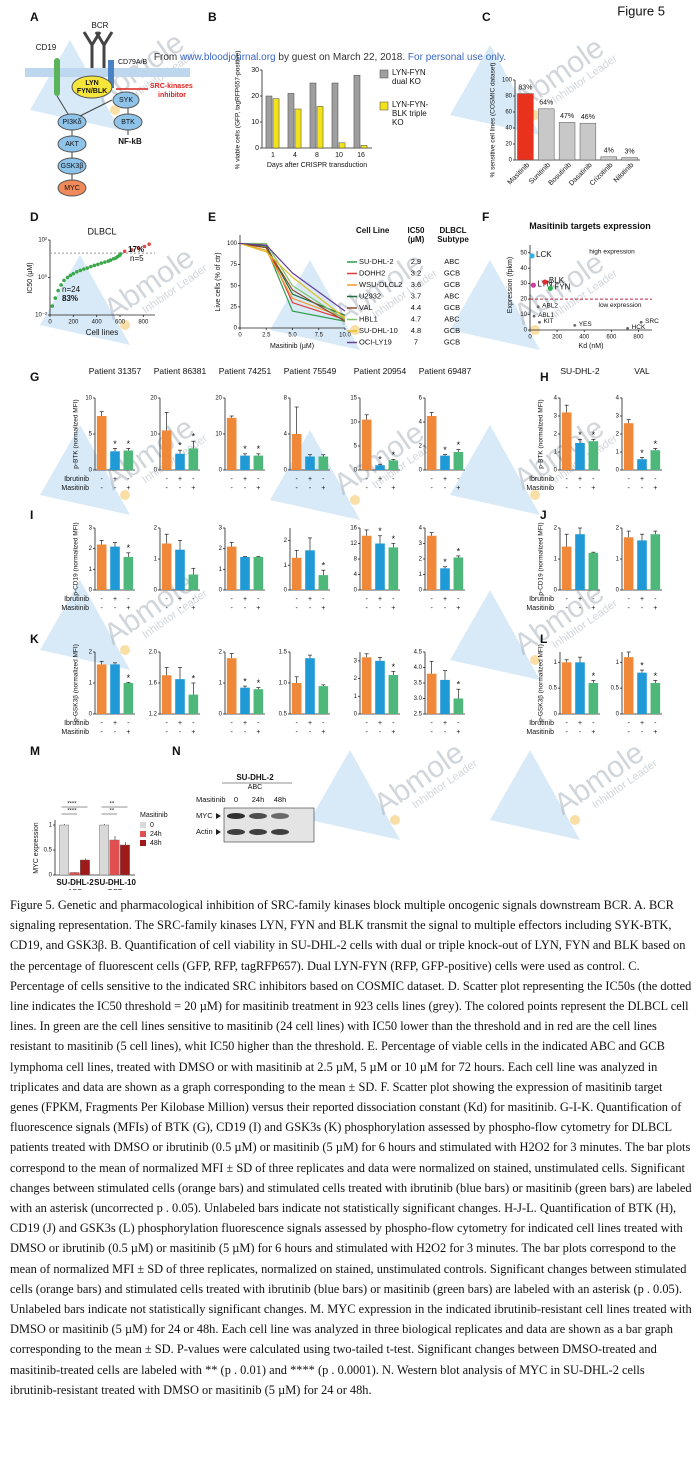  Describe the element at coordinates (353, 529) in the screenshot. I see `y-tick-label: 16` at that location.